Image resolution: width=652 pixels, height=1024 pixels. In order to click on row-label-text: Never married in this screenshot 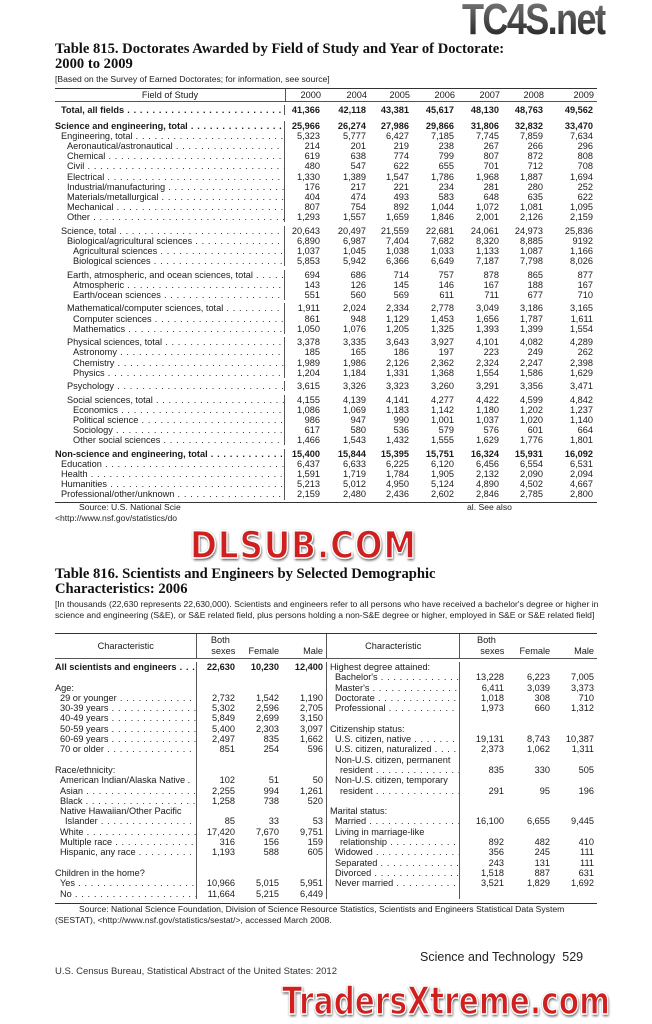, I will do `click(397, 883)`.